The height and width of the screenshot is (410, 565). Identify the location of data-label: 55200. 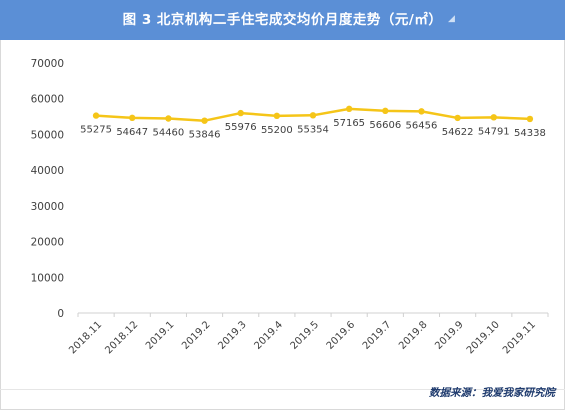
(277, 130).